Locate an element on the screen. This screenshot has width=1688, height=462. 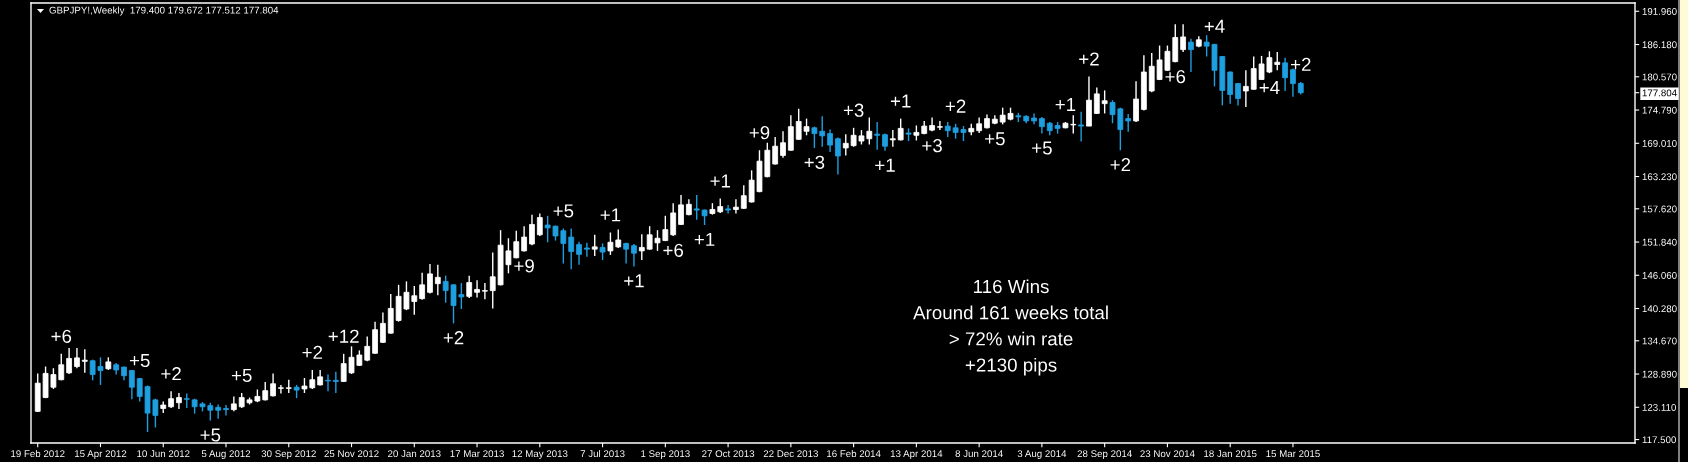
x-tick-label: 19 Feb 2012 is located at coordinates (38, 453).